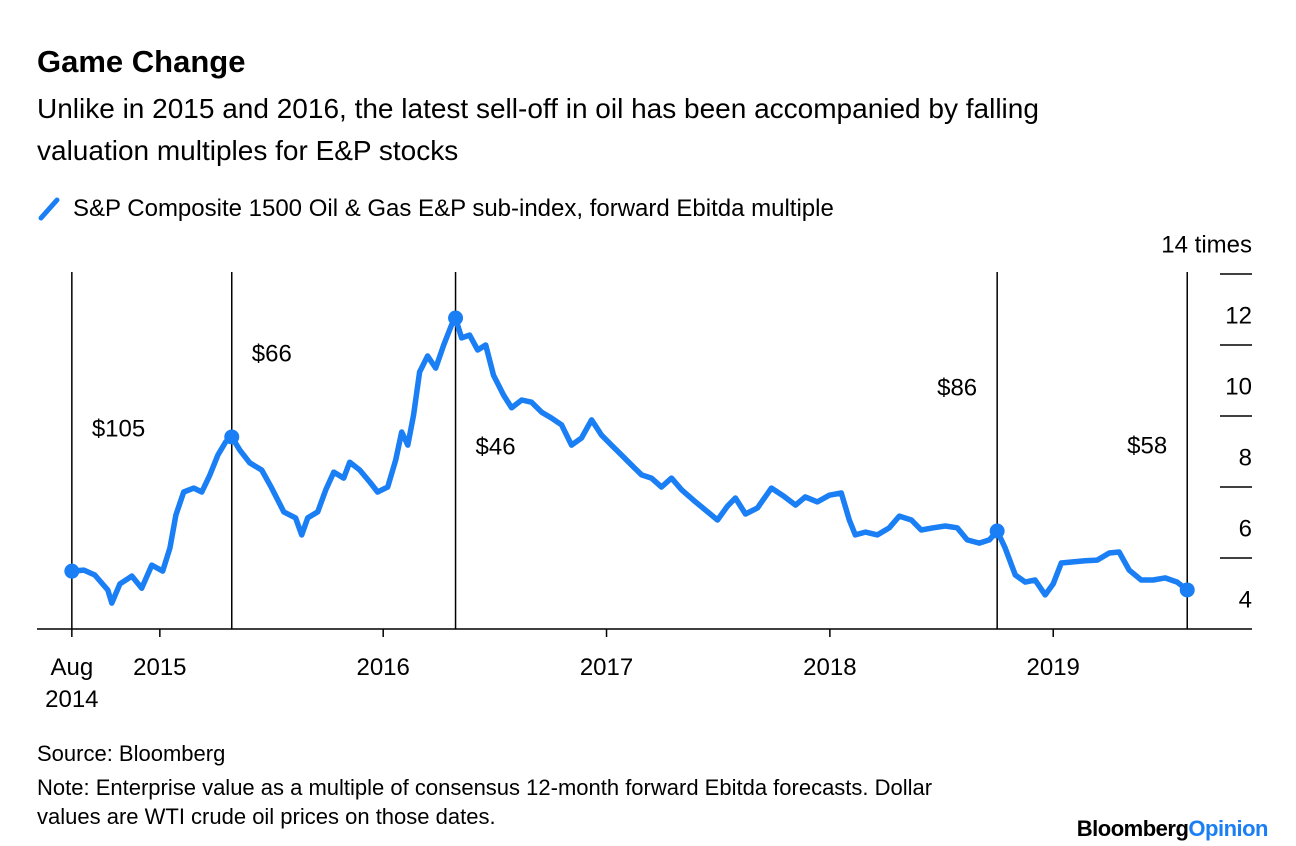 This screenshot has height=846, width=1296. Describe the element at coordinates (1238, 386) in the screenshot. I see `y-tick-label: 10` at that location.